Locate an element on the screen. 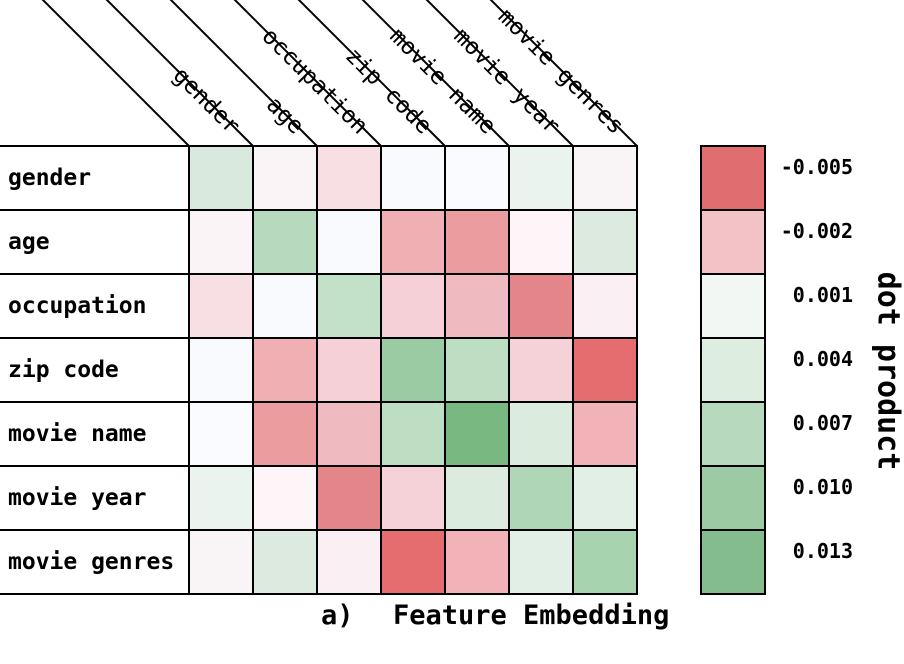  caption-prefix: a) is located at coordinates (337, 615).